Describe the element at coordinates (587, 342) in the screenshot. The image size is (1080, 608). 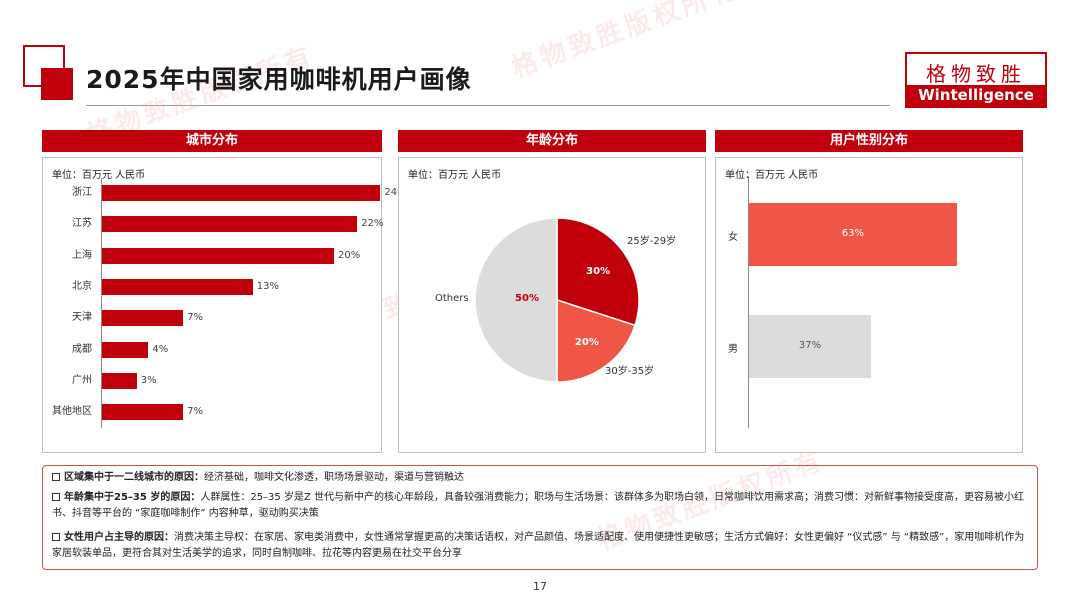
I see `slice-value-label: 20%` at that location.